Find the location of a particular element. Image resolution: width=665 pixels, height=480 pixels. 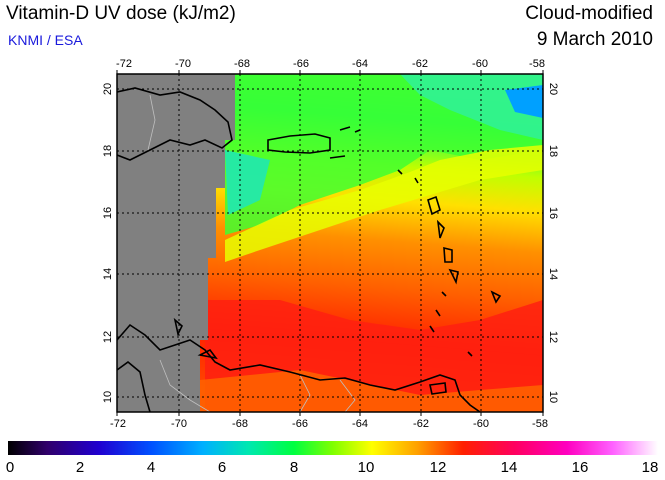

map-title: Vitamin-D UV dose (kJ/m2) is located at coordinates (121, 13).